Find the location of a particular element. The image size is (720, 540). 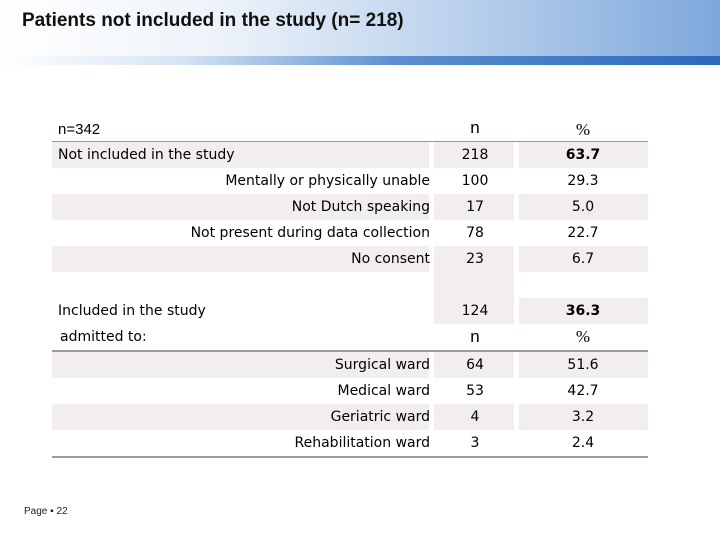

title-underline-bar is located at coordinates (360, 60).